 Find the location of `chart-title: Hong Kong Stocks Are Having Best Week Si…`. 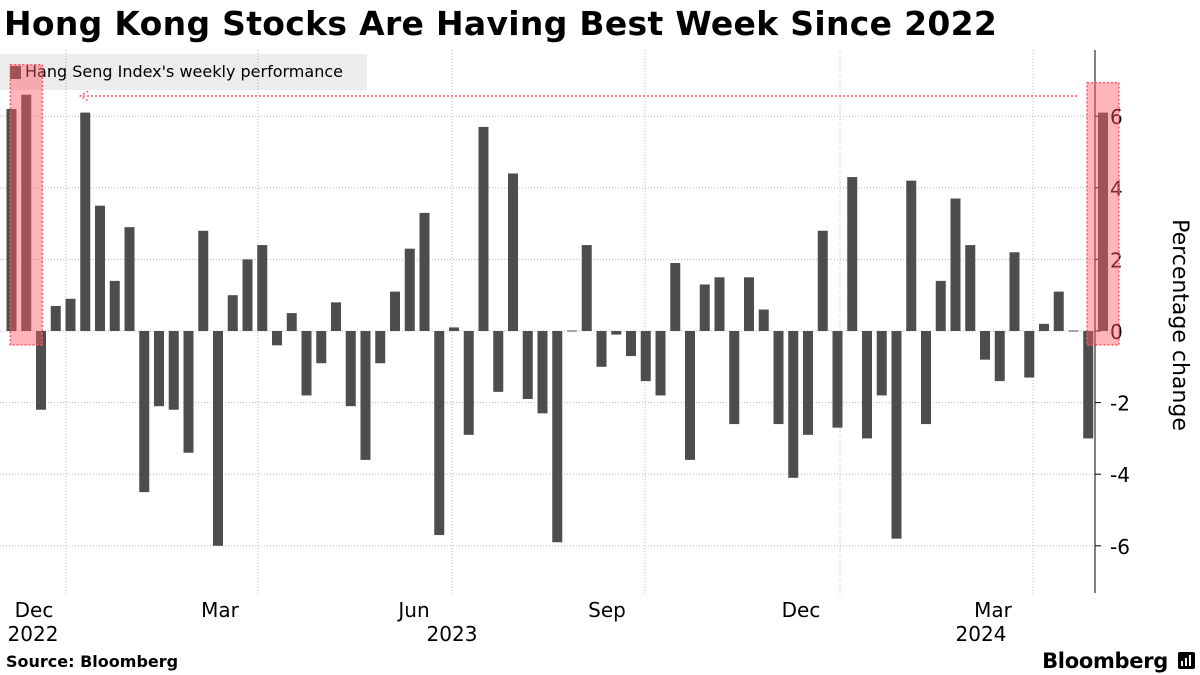

chart-title: Hong Kong Stocks Are Having Best Week Si… is located at coordinates (501, 23).